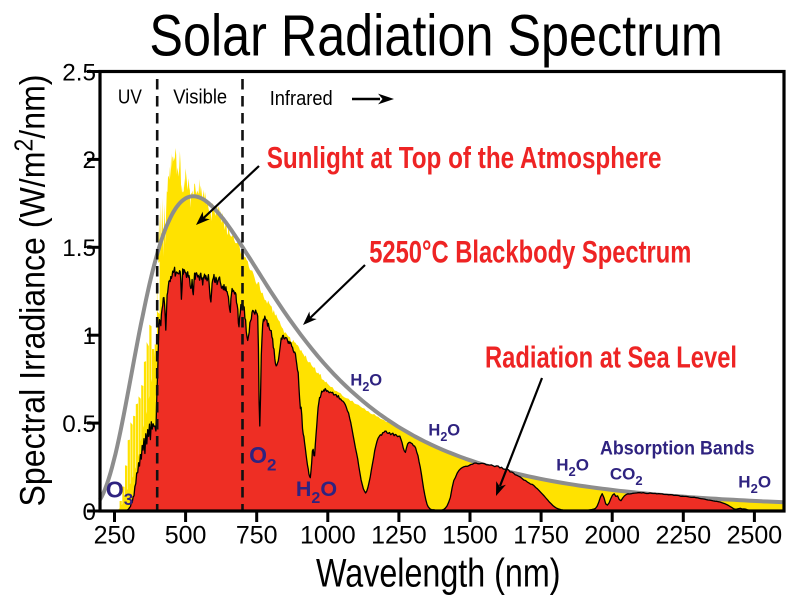 The height and width of the screenshot is (600, 800). What do you see at coordinates (626, 476) in the screenshot?
I see `svg-text: CO2` at bounding box center [626, 476].